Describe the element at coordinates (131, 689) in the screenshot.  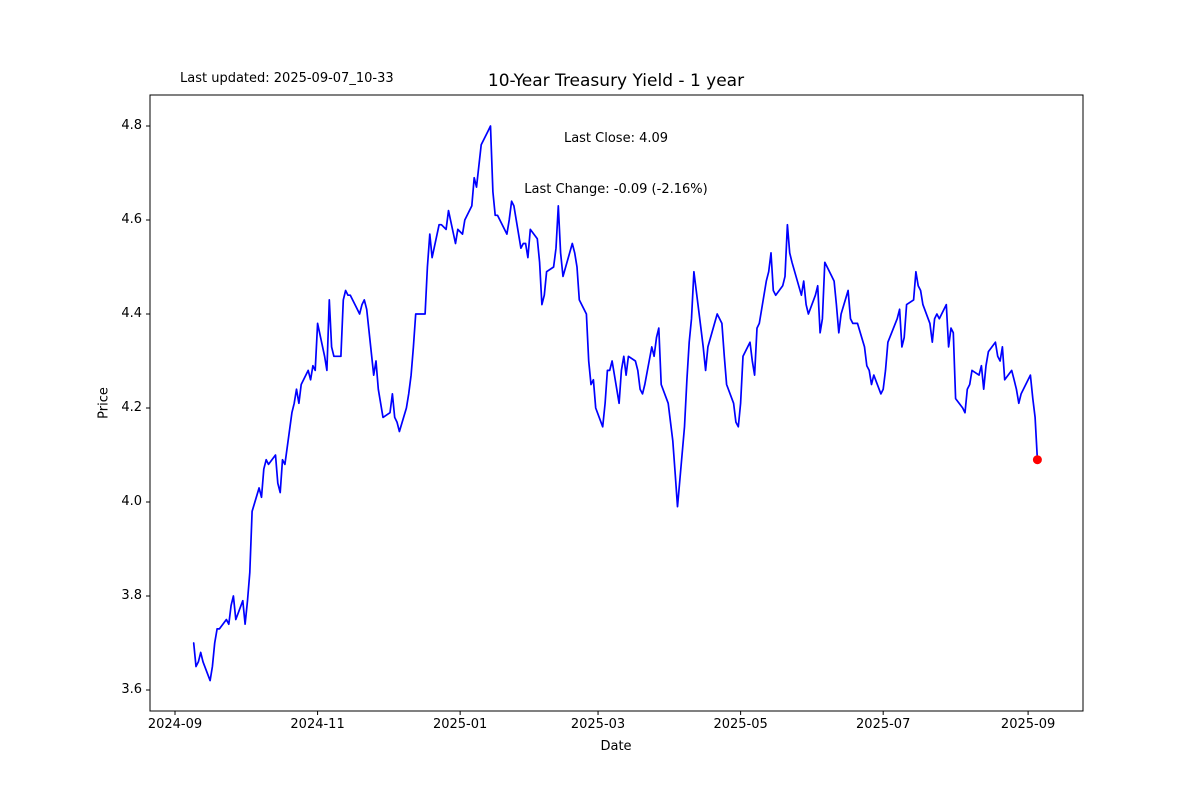
I see `y-tick-label: 3.6` at that location.